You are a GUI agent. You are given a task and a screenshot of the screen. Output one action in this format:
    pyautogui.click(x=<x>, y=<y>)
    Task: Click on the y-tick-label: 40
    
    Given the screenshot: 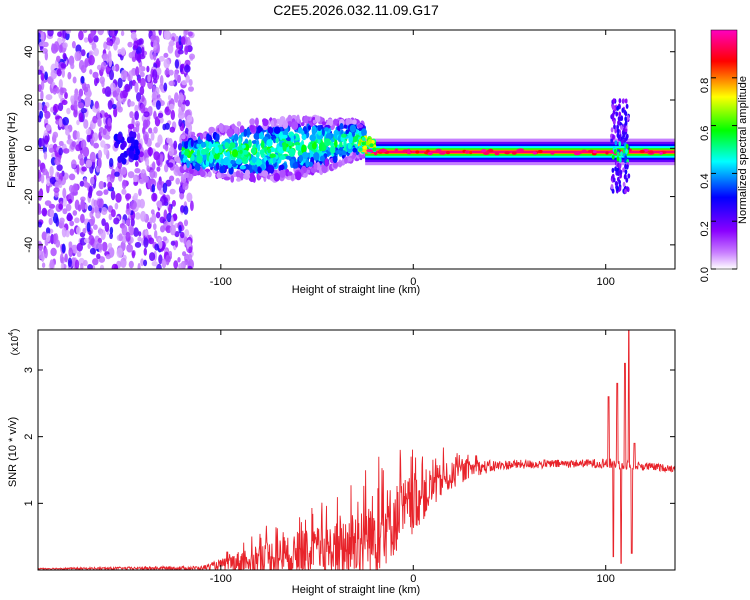 What is the action you would take?
    pyautogui.click(x=29, y=52)
    